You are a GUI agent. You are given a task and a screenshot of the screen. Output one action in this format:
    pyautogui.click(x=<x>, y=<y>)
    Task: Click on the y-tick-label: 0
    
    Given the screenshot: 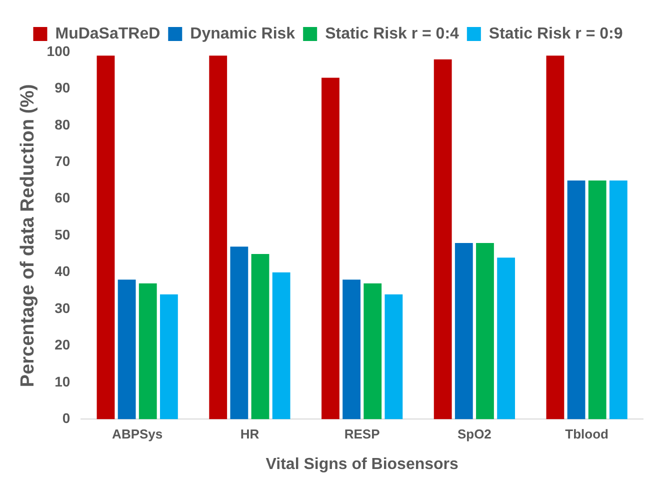 What is the action you would take?
    pyautogui.click(x=66, y=418)
    